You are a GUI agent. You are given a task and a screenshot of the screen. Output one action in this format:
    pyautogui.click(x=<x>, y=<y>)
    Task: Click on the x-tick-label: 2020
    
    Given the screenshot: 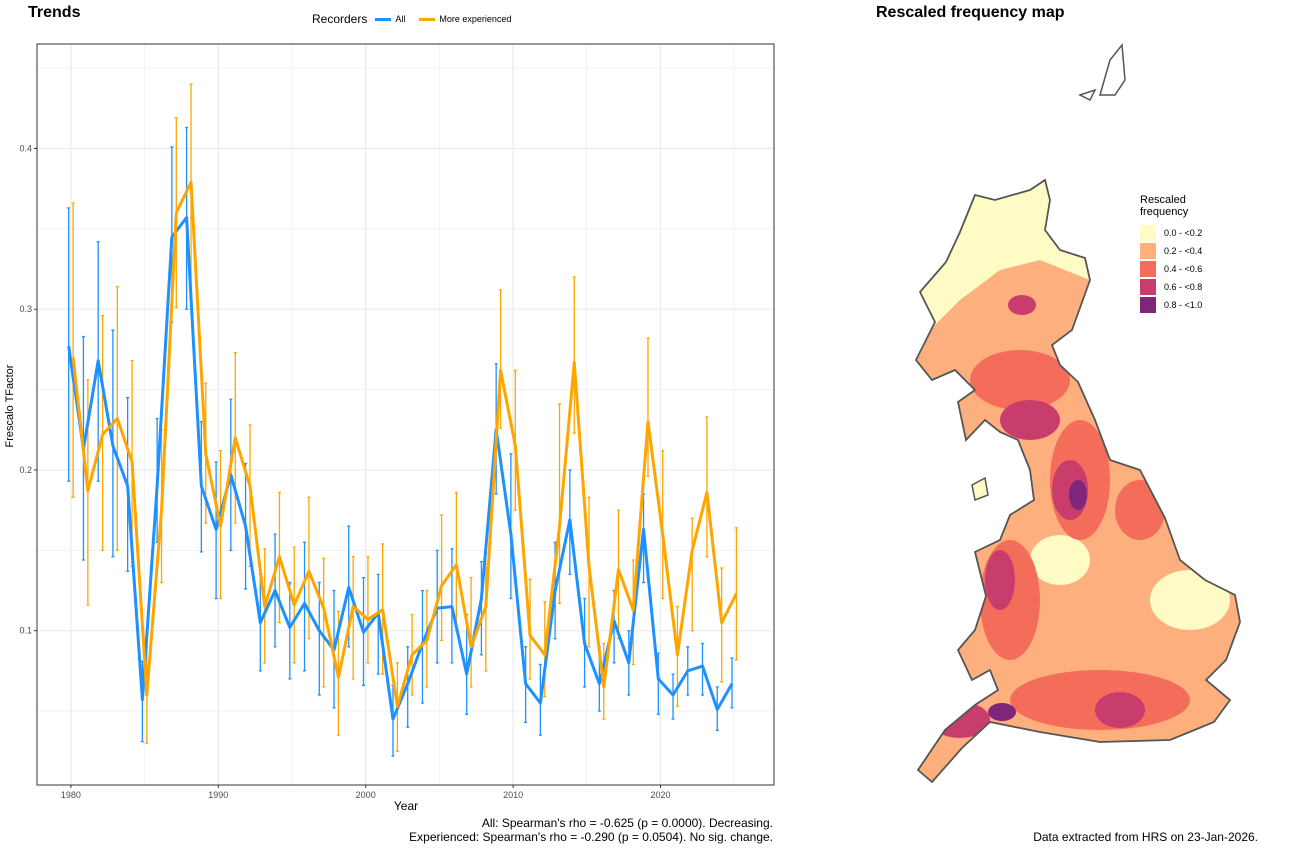 What is the action you would take?
    pyautogui.click(x=660, y=795)
    